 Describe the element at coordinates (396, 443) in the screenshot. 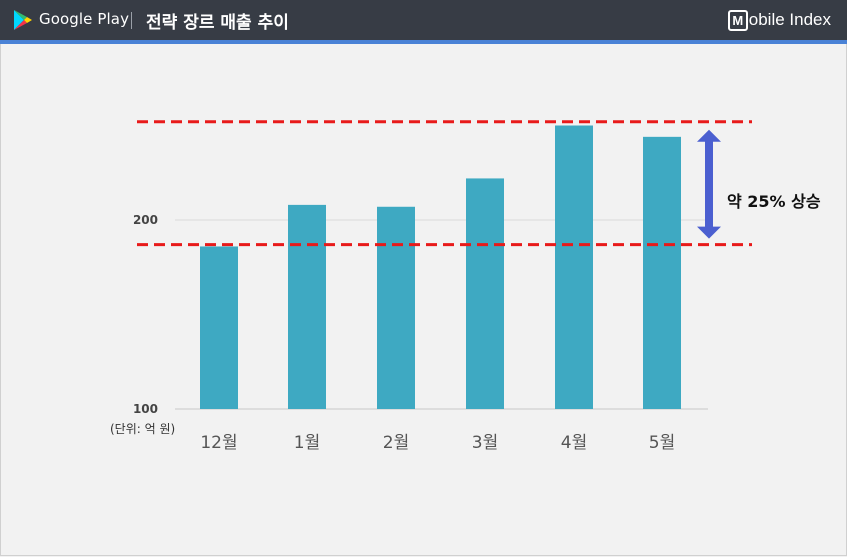

I see `x-tick-label: 2월` at that location.